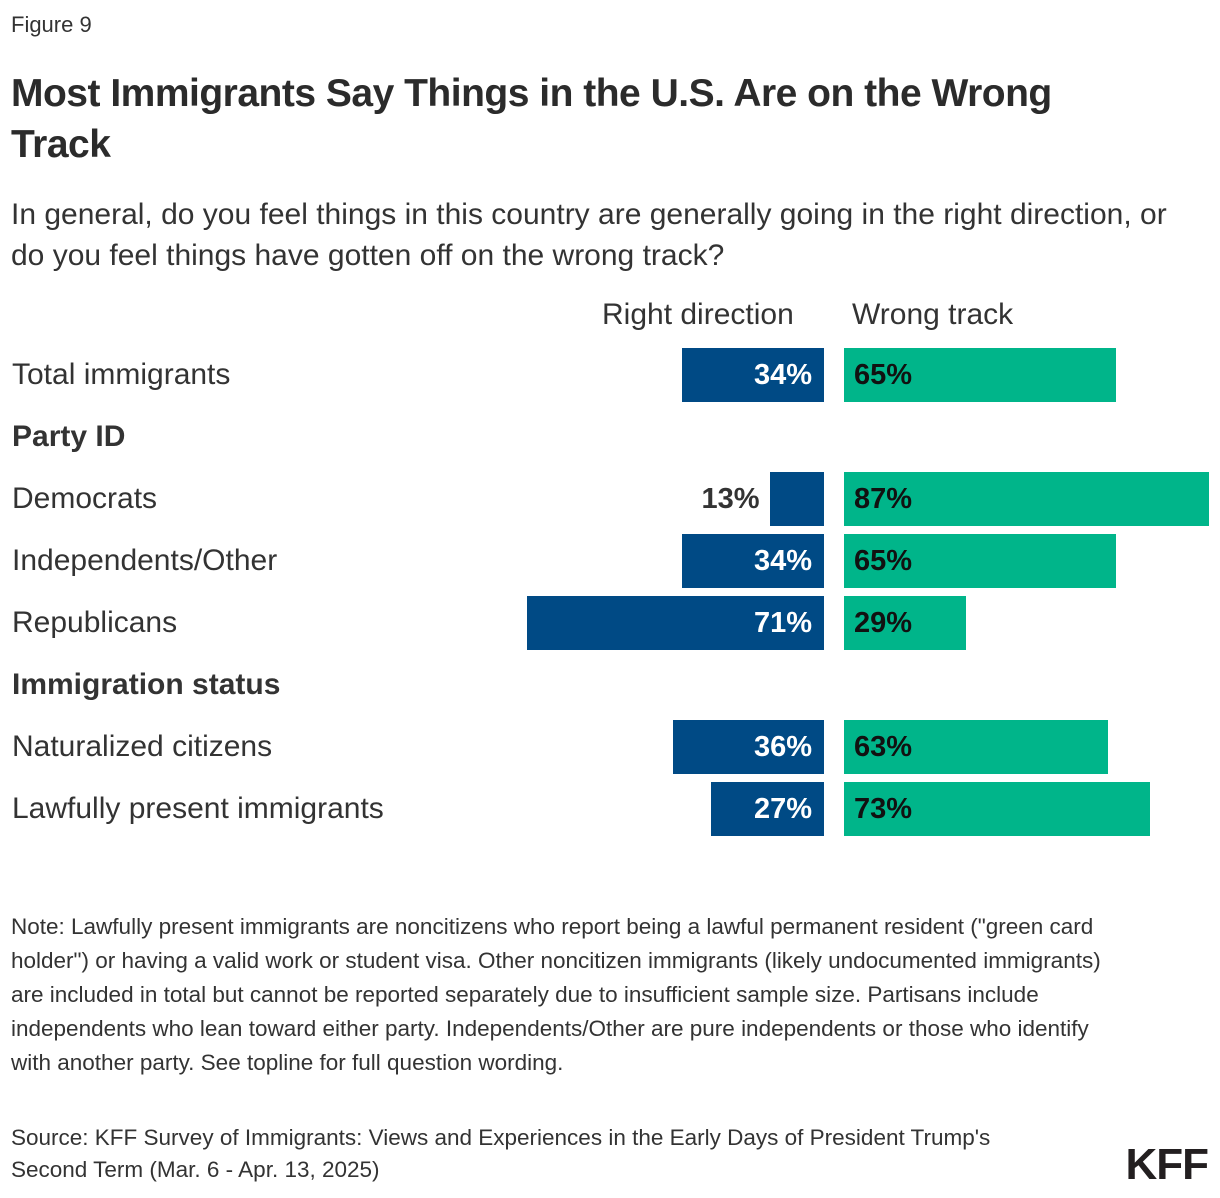 Image resolution: width=1220 pixels, height=1198 pixels. What do you see at coordinates (730, 499) in the screenshot?
I see `value-label-right-direction: 13%` at bounding box center [730, 499].